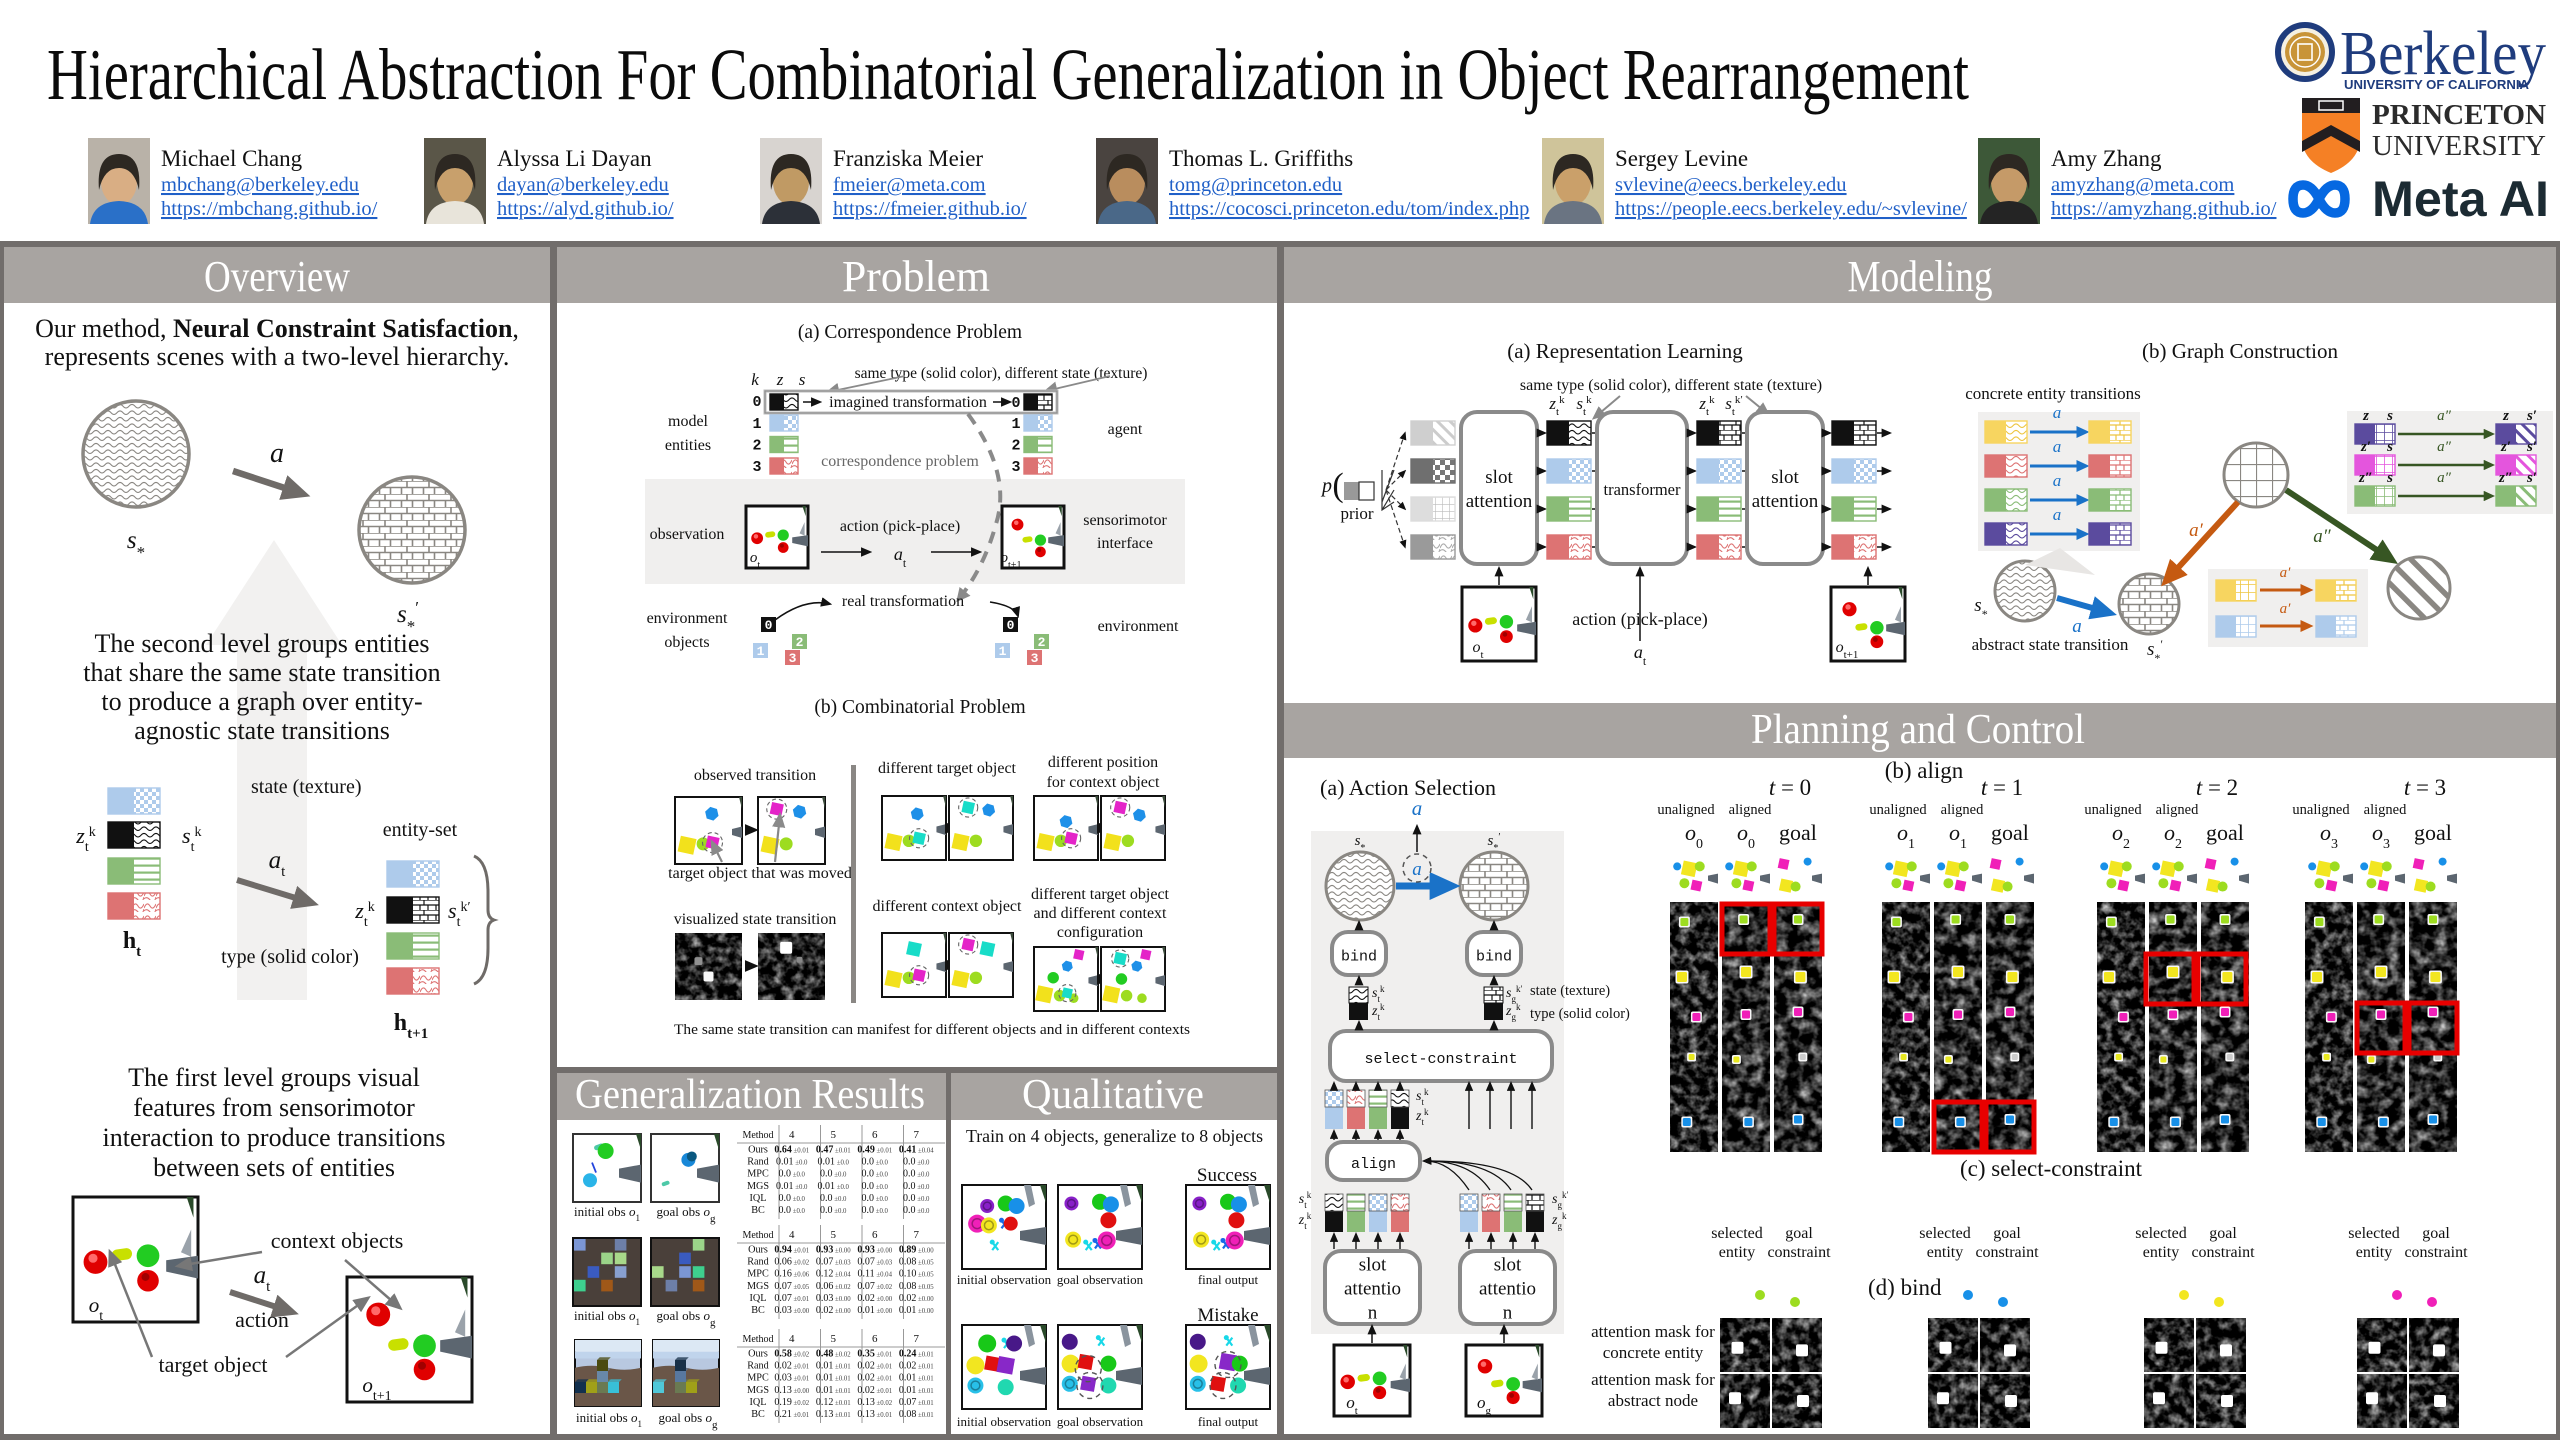 The image size is (2560, 1440). Describe the element at coordinates (1113, 1095) in the screenshot. I see `svg-text: Qualitative` at that location.